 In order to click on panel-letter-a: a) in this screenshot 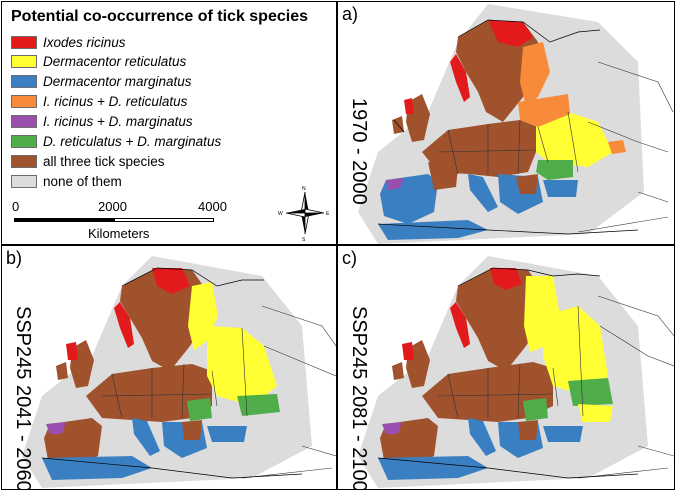, I will do `click(350, 14)`.